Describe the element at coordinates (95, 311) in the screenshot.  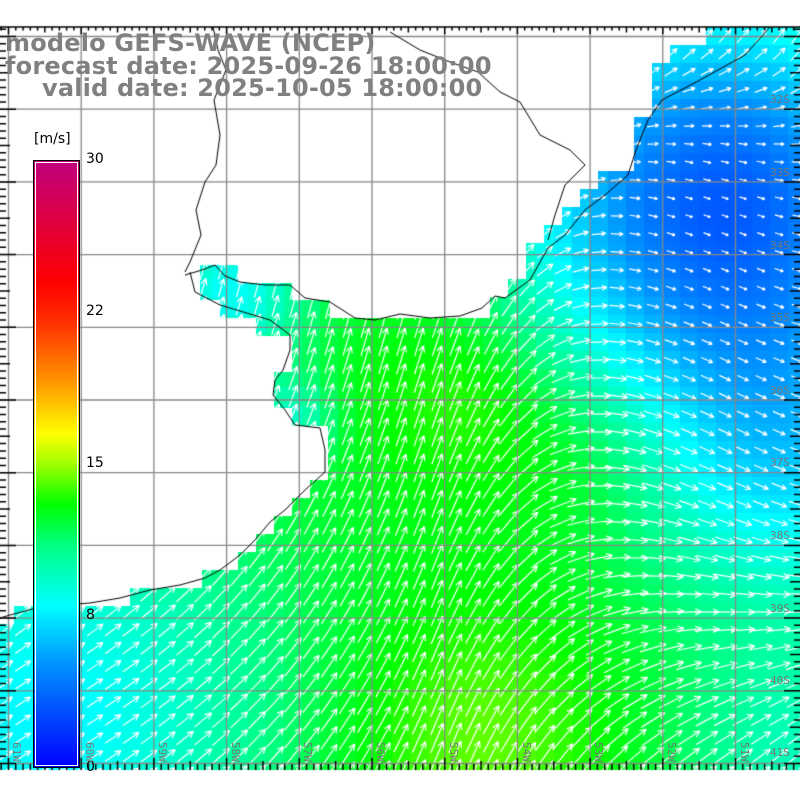
I see `colorbar-tick-22: 22` at that location.